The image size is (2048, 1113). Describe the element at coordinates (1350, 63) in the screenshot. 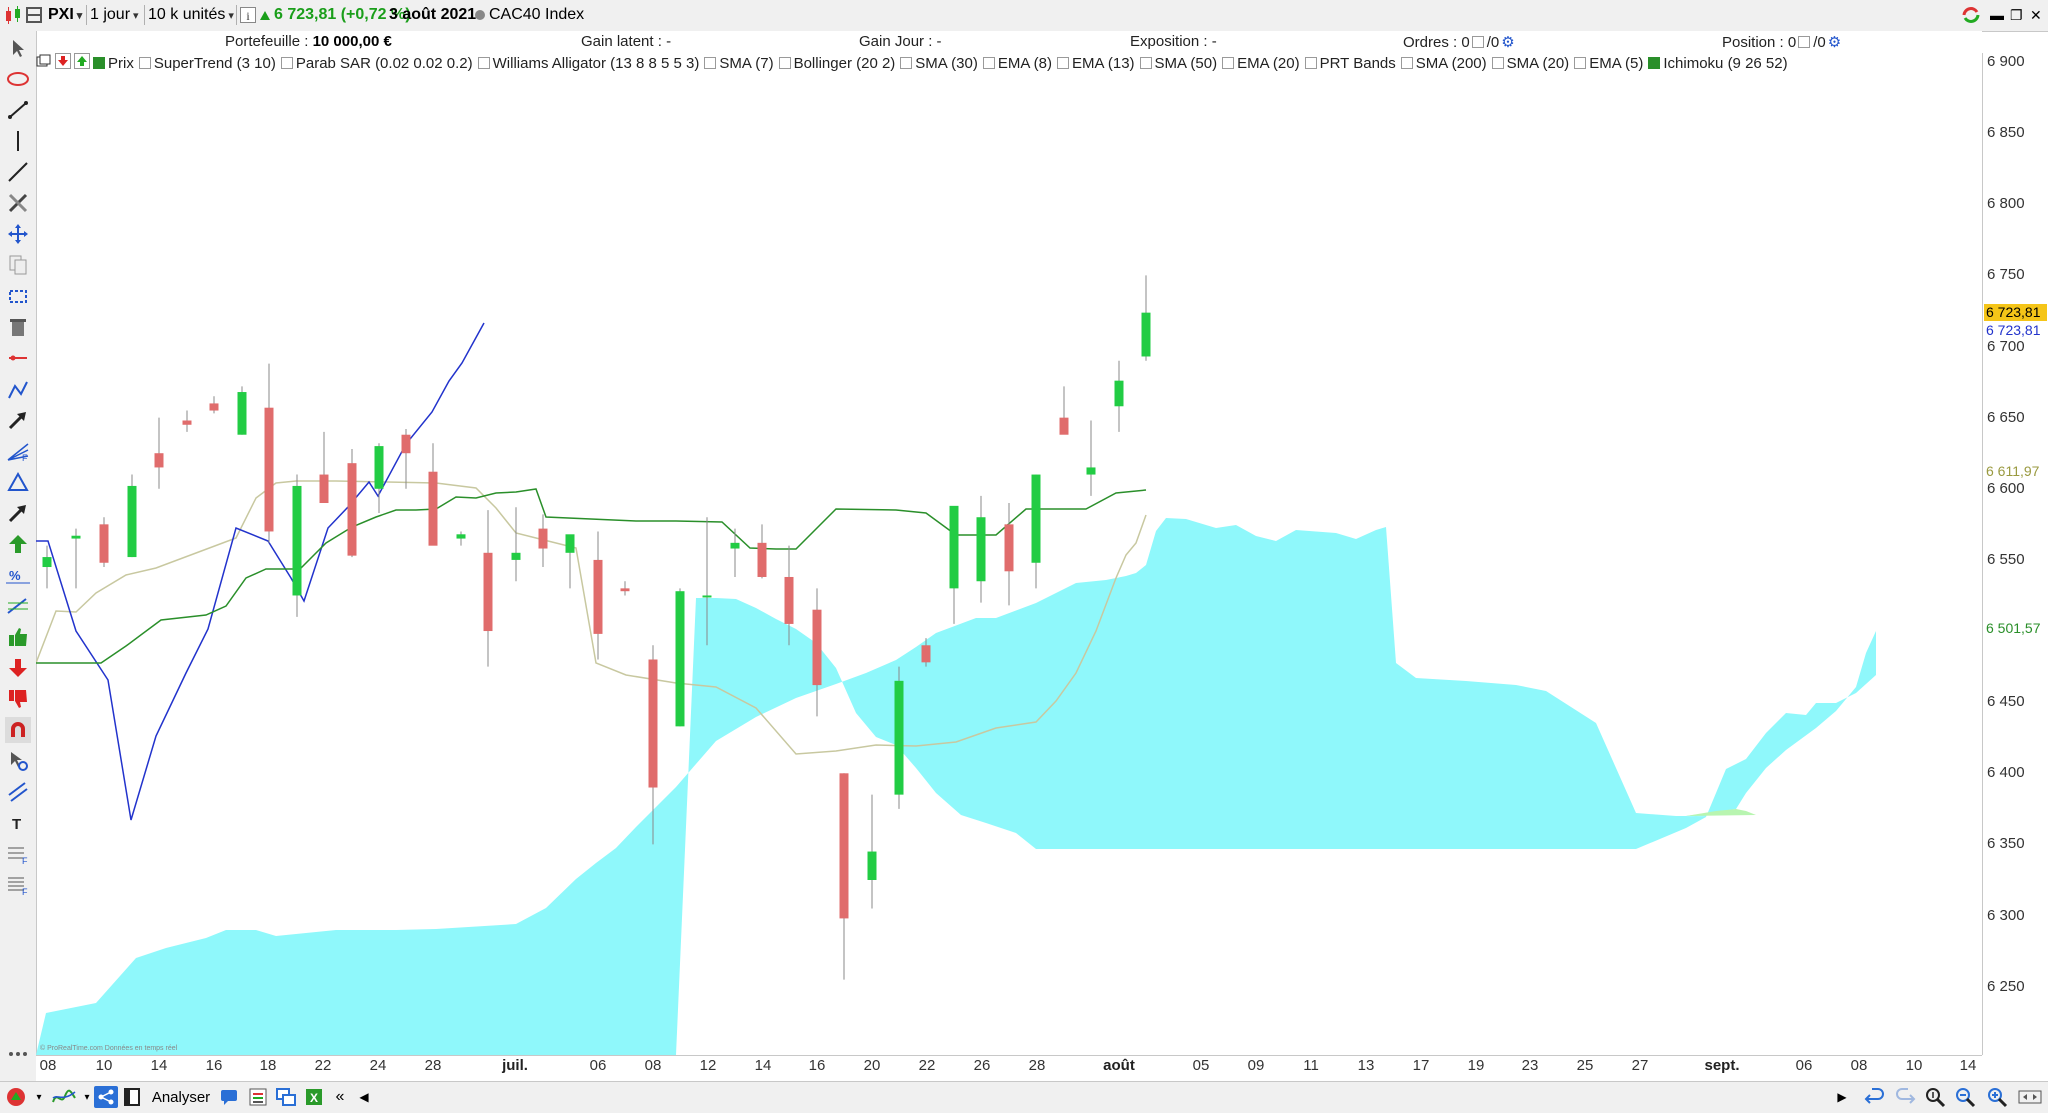

I see `indicator-toggle: PRT Bands` at that location.